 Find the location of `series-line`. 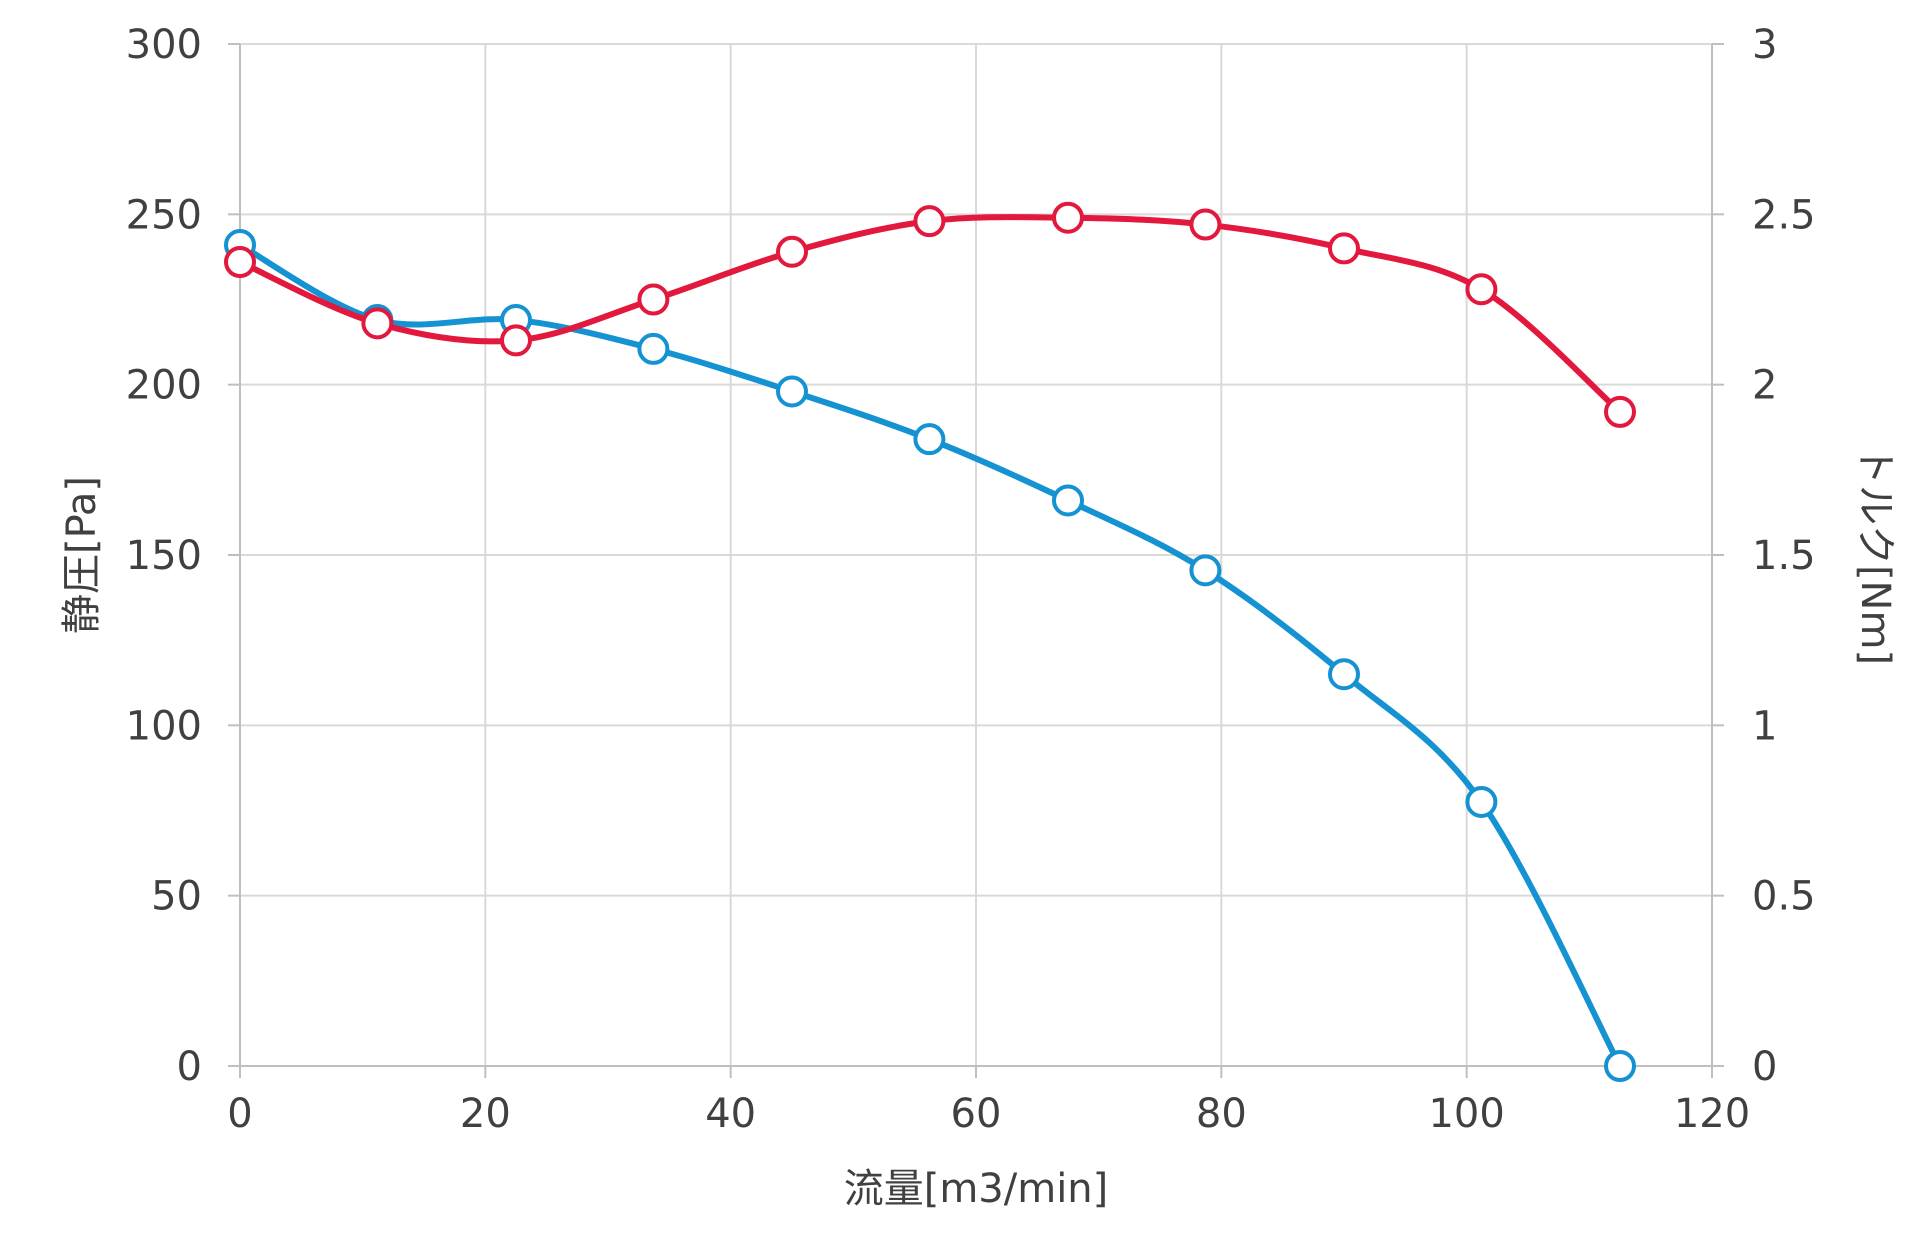

series-line is located at coordinates (930, 314).